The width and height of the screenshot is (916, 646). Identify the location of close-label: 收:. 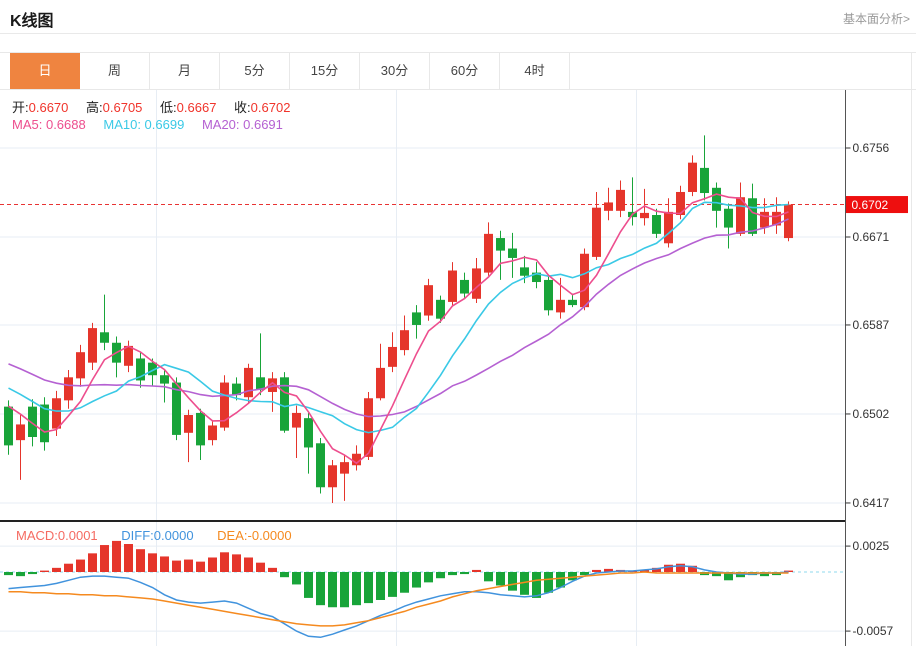
(242, 107).